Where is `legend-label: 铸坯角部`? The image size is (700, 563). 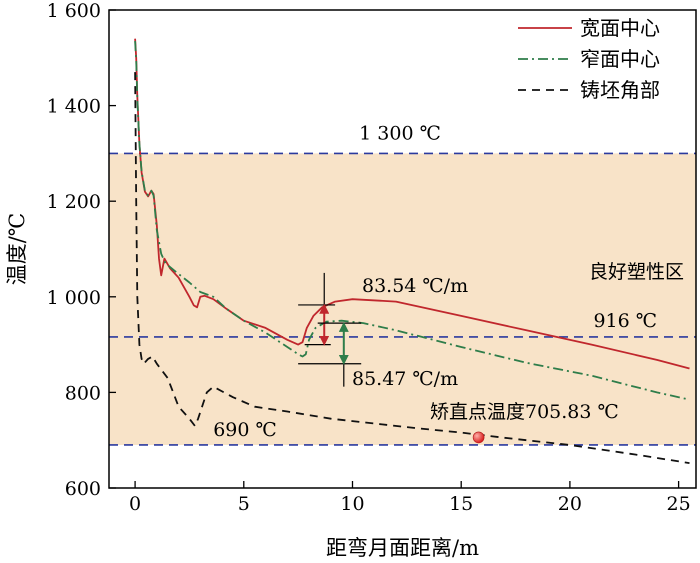
legend-label: 铸坯角部 is located at coordinates (620, 90).